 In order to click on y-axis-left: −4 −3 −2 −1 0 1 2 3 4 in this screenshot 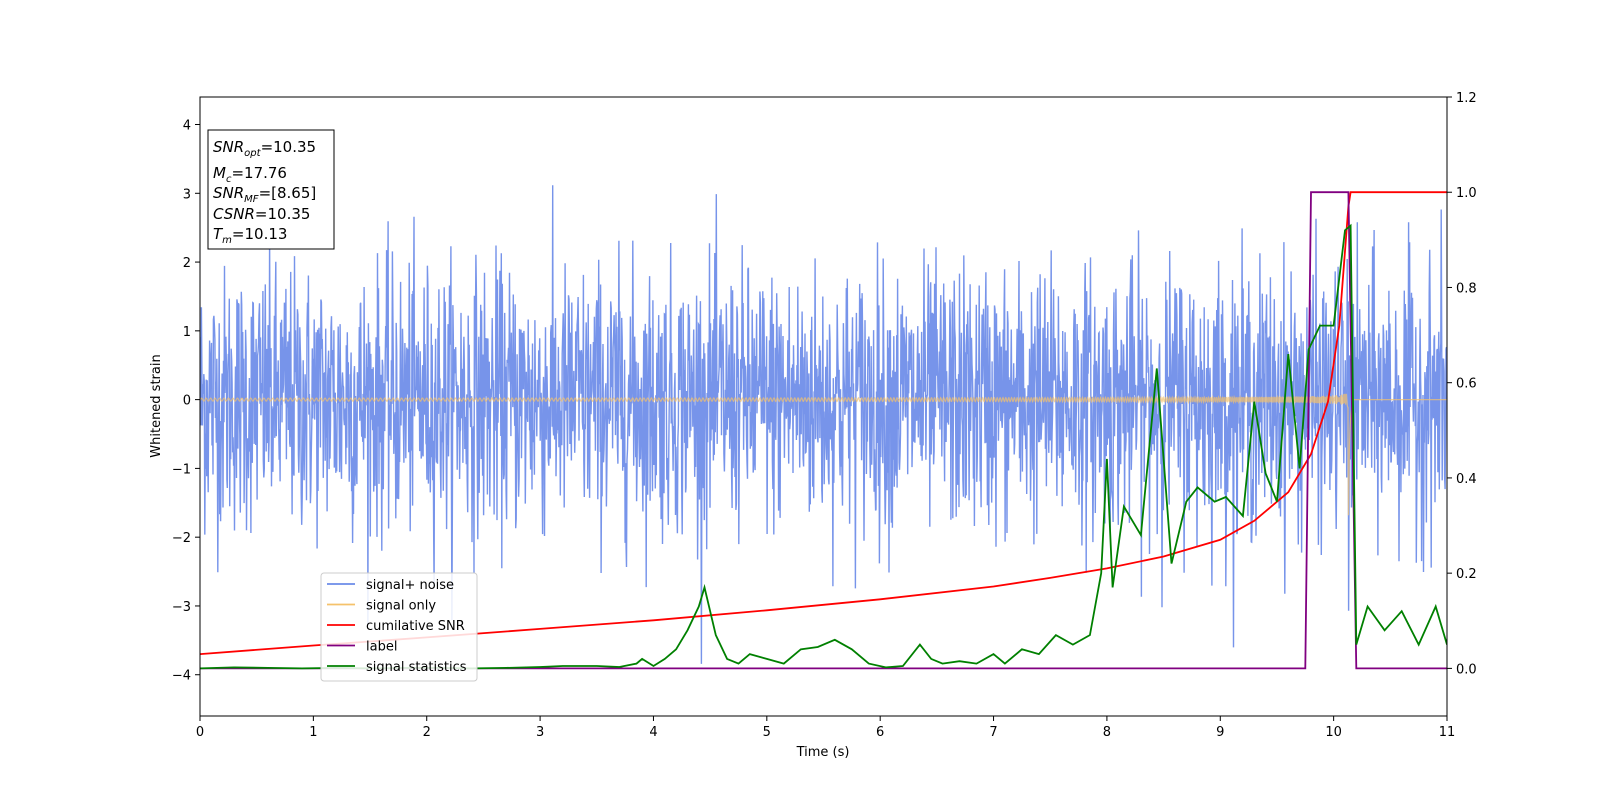, I will do `click(186, 401)`.